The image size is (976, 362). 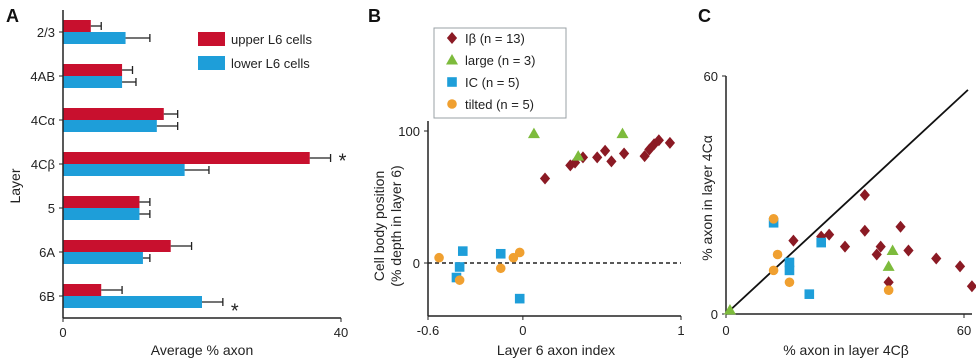 What do you see at coordinates (270, 63) in the screenshot?
I see `legend-label-lower: lower L6 cells` at bounding box center [270, 63].